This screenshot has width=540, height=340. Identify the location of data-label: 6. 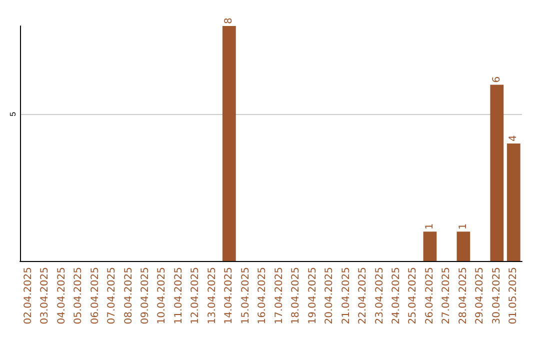
(496, 79).